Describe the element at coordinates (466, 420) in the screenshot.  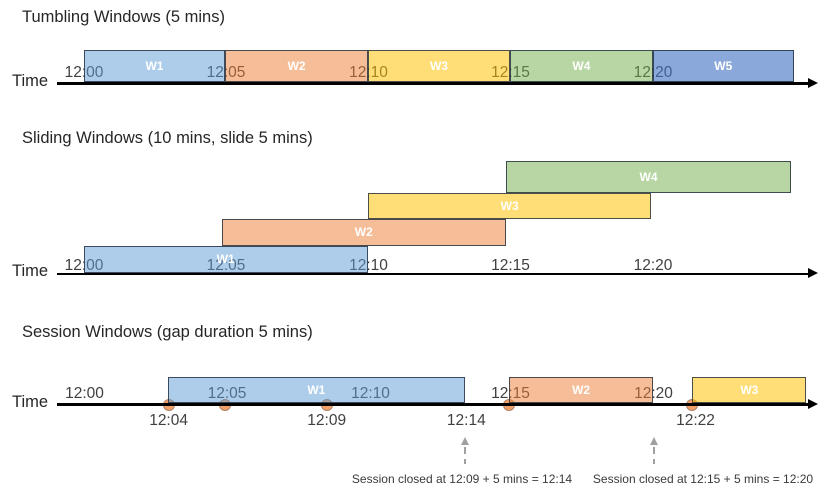
I see `session-event-label-12:14: 12:14` at that location.